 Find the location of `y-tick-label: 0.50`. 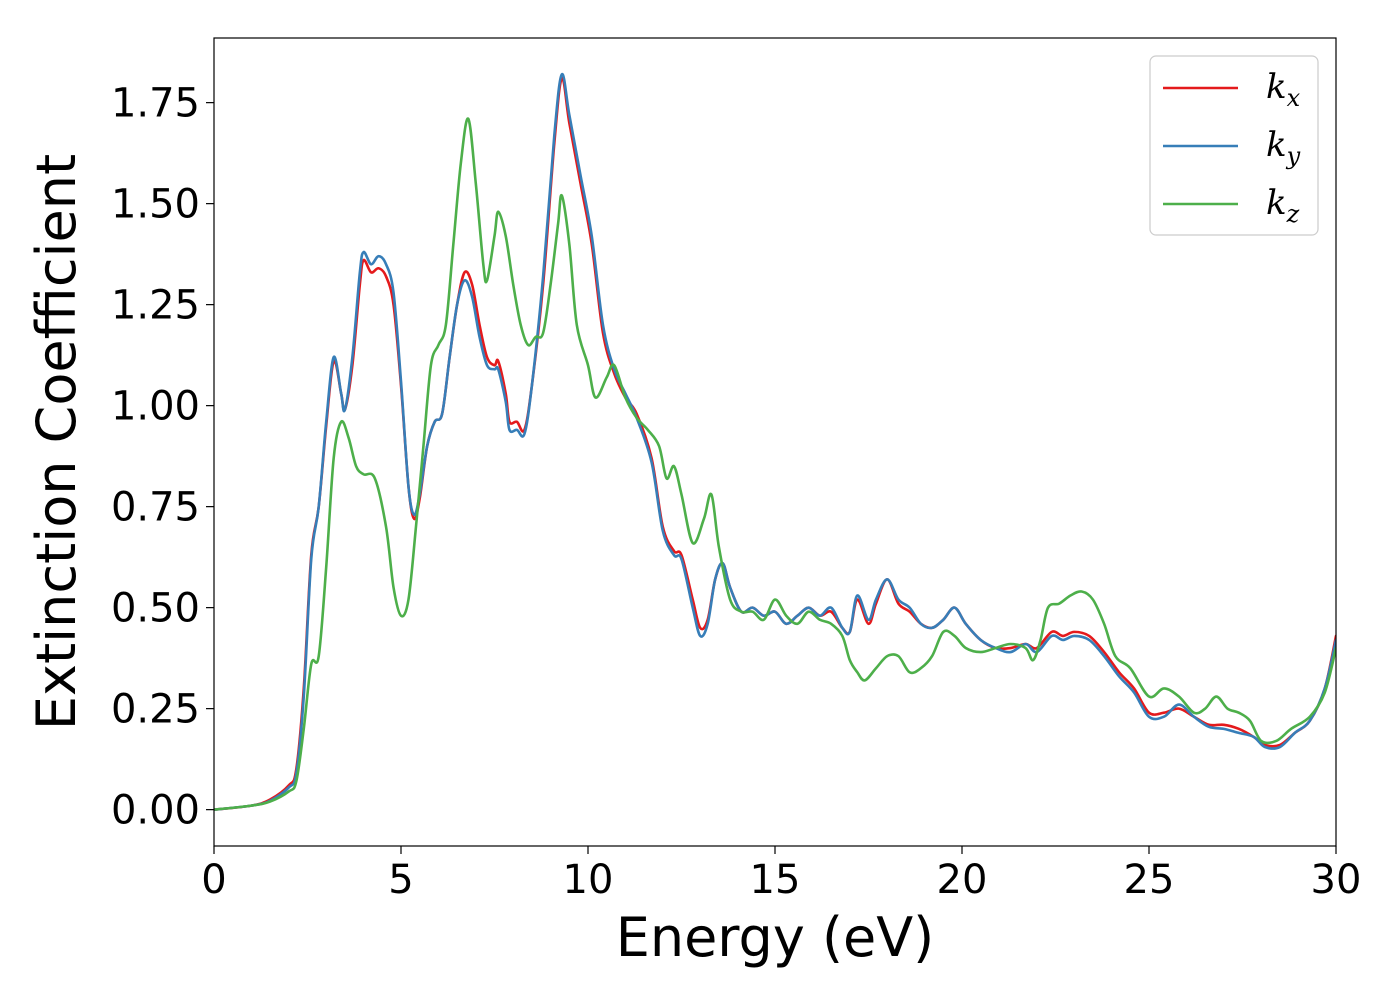

y-tick-label: 0.50 is located at coordinates (155, 609).